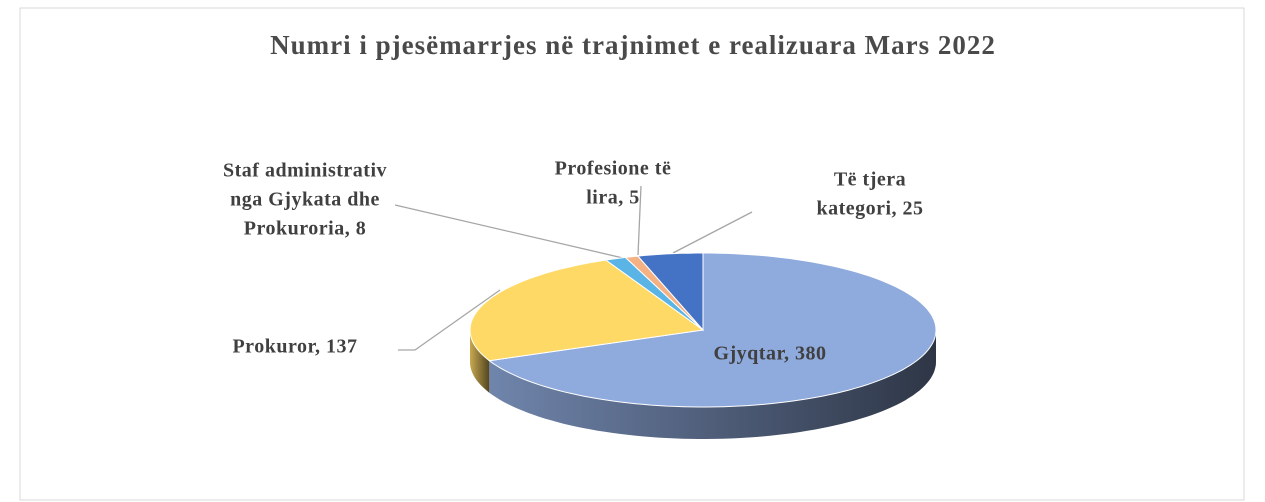 The height and width of the screenshot is (502, 1265). I want to click on data-label: Prokuror, 137, so click(294, 347).